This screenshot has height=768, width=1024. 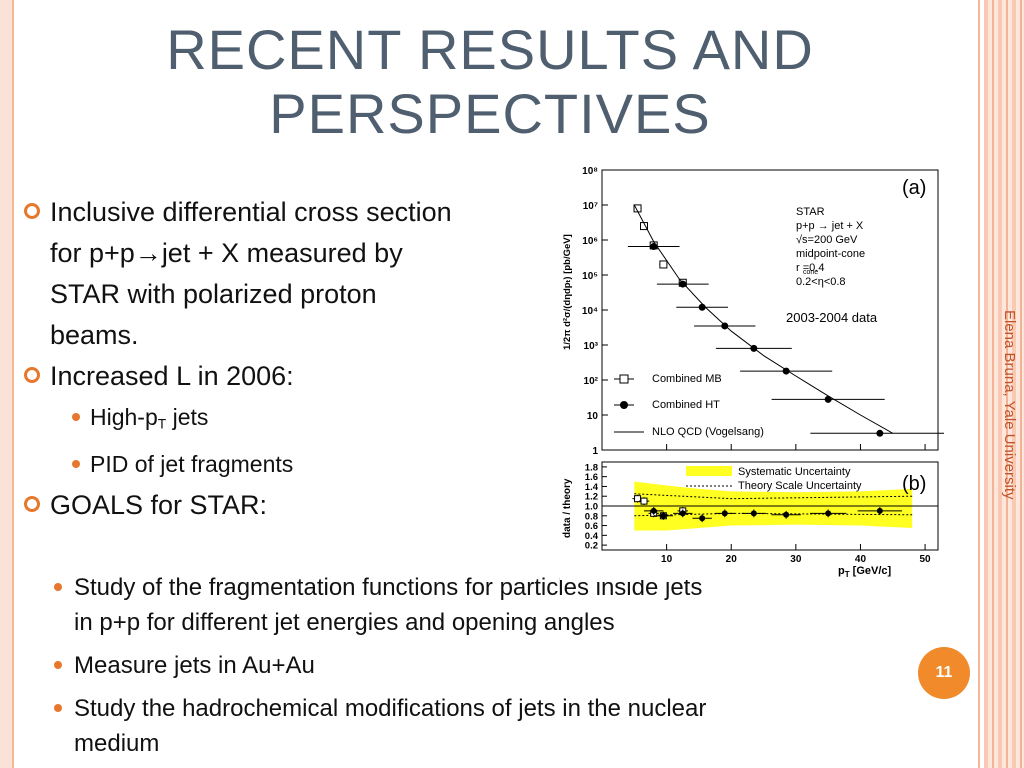 I want to click on right-border, so click(x=1004, y=384).